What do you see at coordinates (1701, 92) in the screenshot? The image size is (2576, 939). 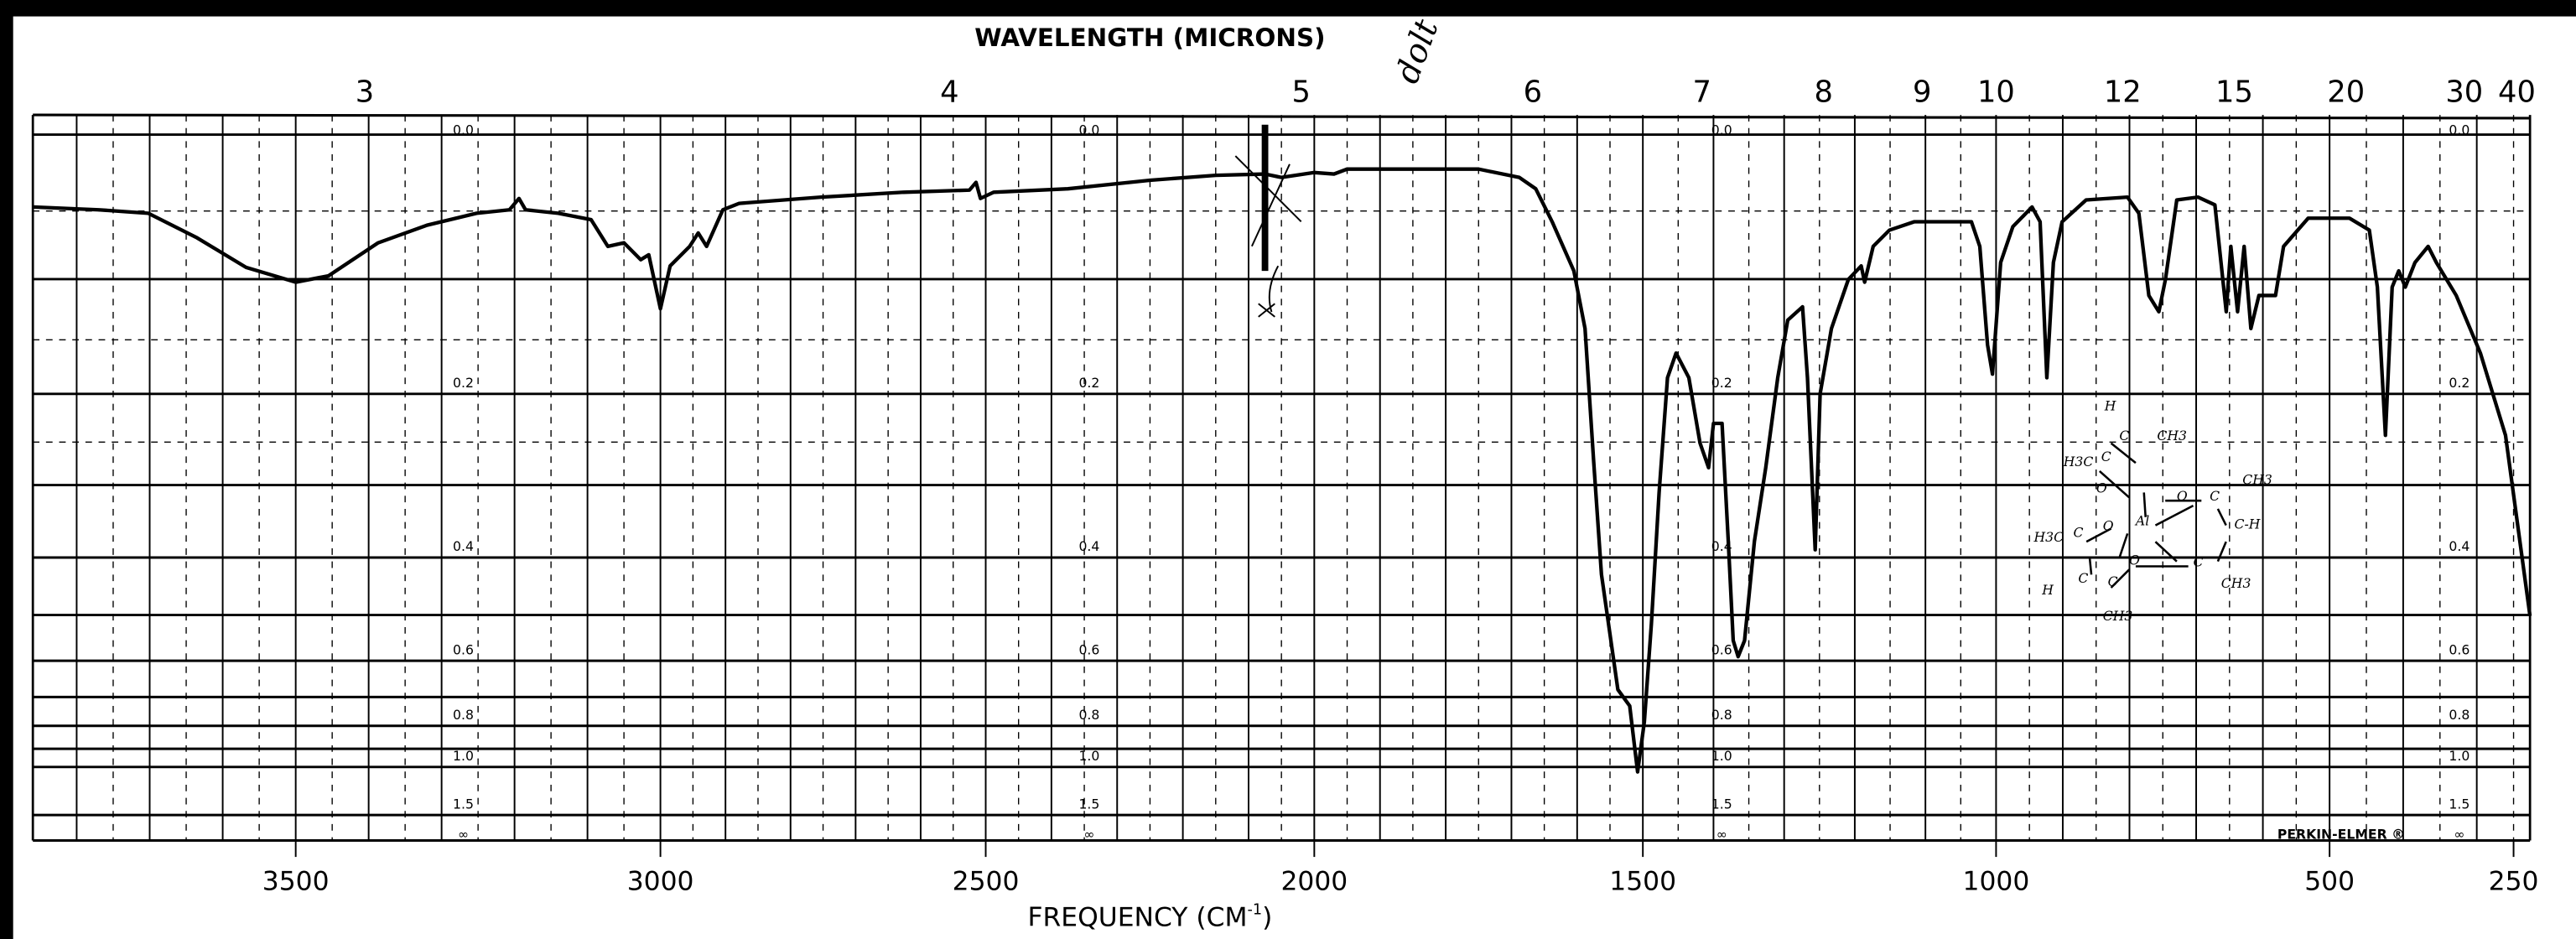 I see `micron-tick-label: 7` at bounding box center [1701, 92].